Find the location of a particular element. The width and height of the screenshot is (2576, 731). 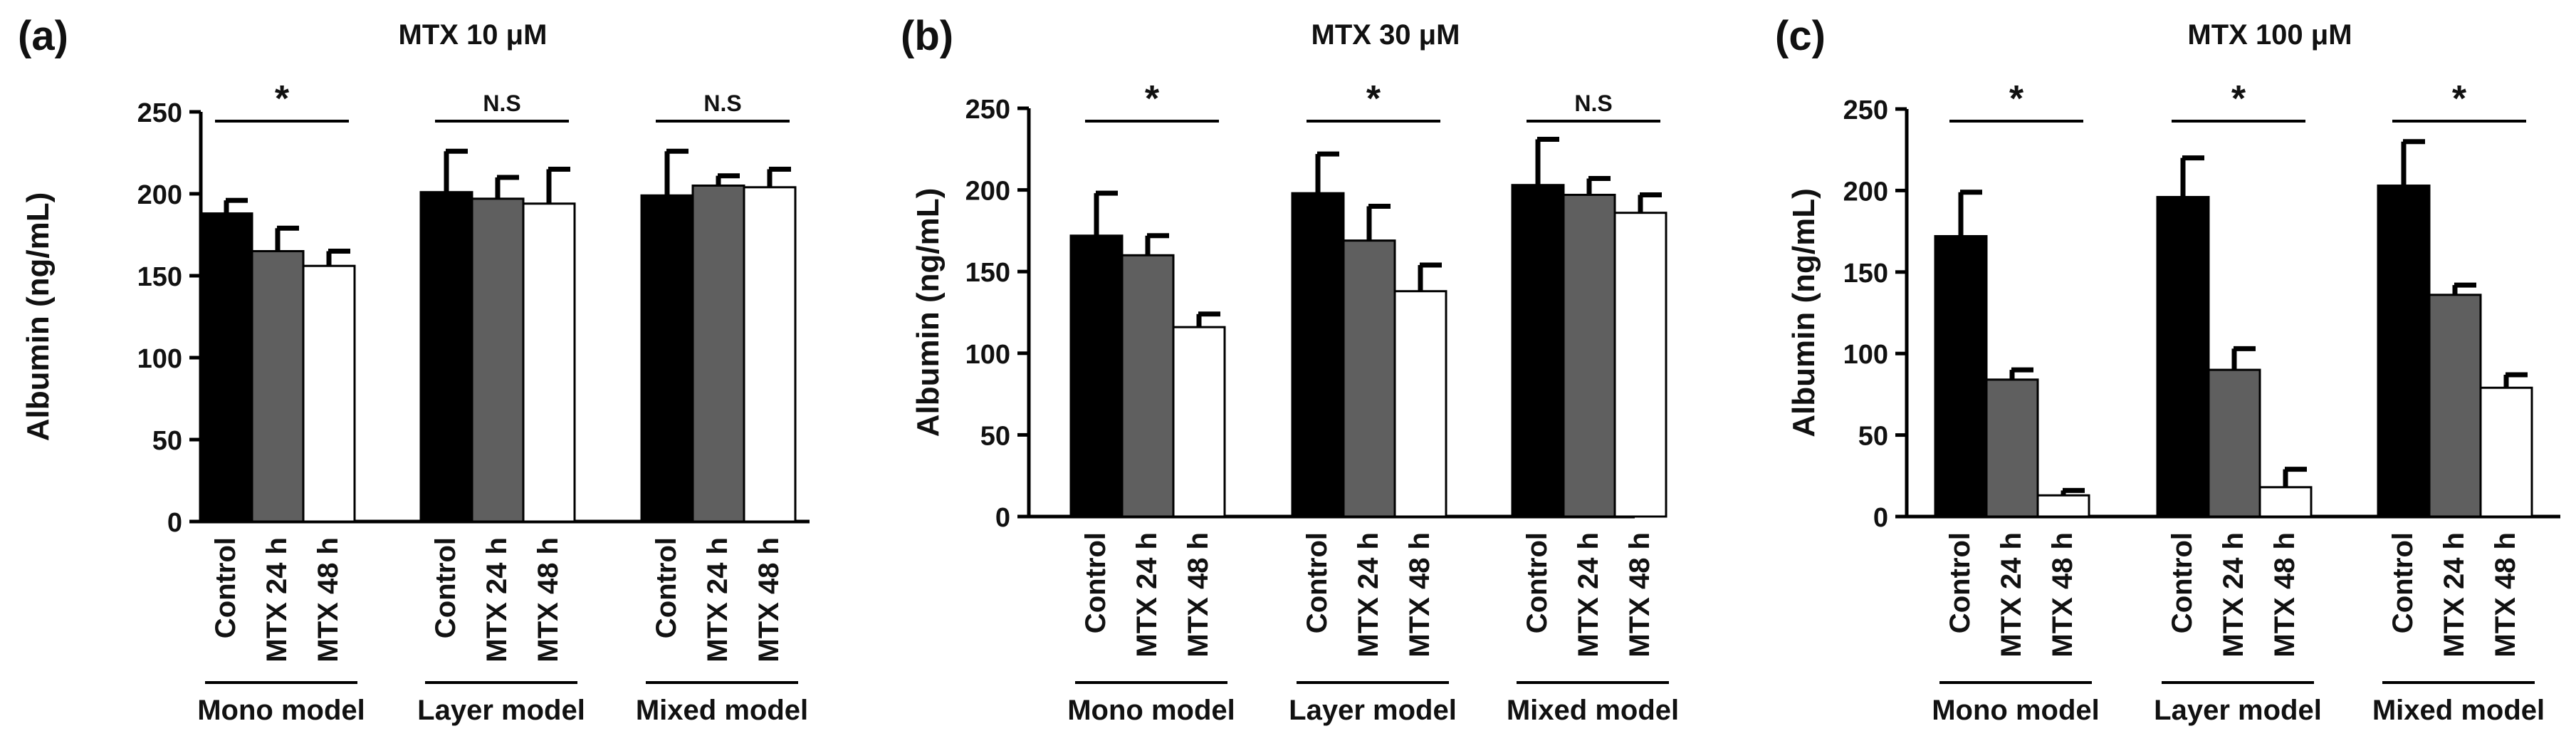

chart-title: MTX 100 μM is located at coordinates (2269, 35).